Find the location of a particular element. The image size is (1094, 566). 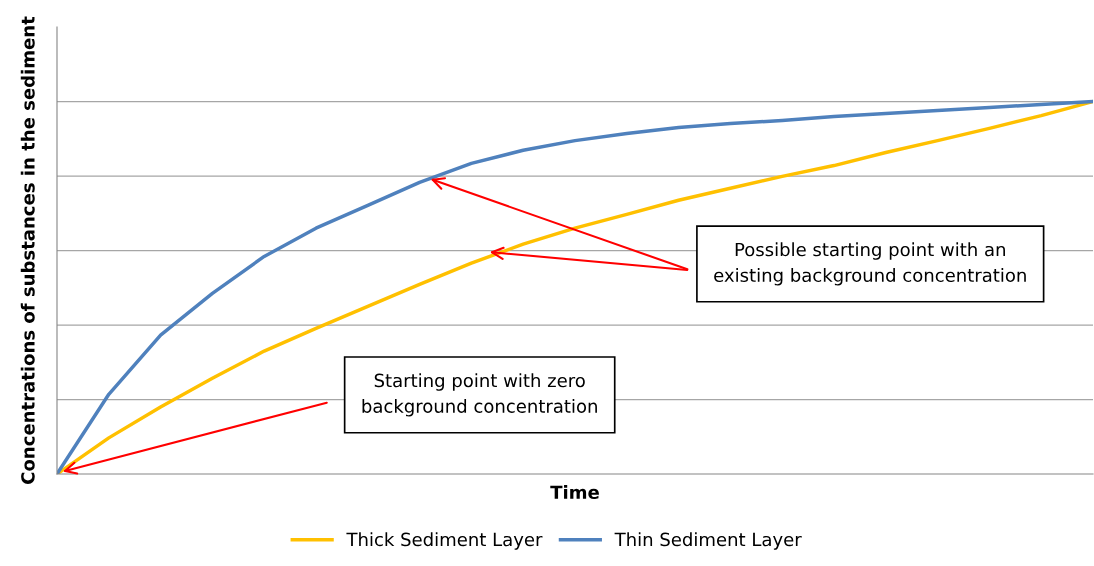

annotation: Possible starting point with an existing background concentration is located at coordinates (870, 264).